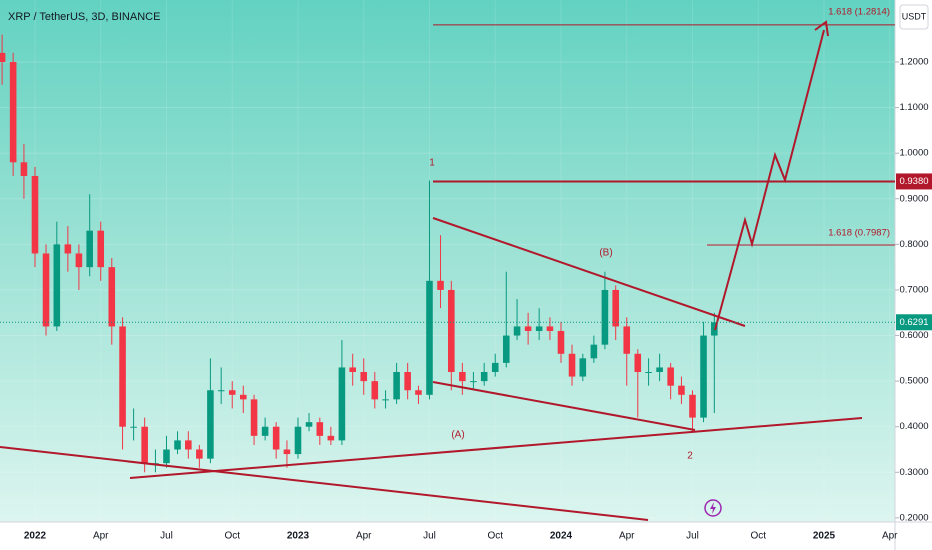 The height and width of the screenshot is (550, 932). I want to click on y-tick-label: 0.3000, so click(913, 472).